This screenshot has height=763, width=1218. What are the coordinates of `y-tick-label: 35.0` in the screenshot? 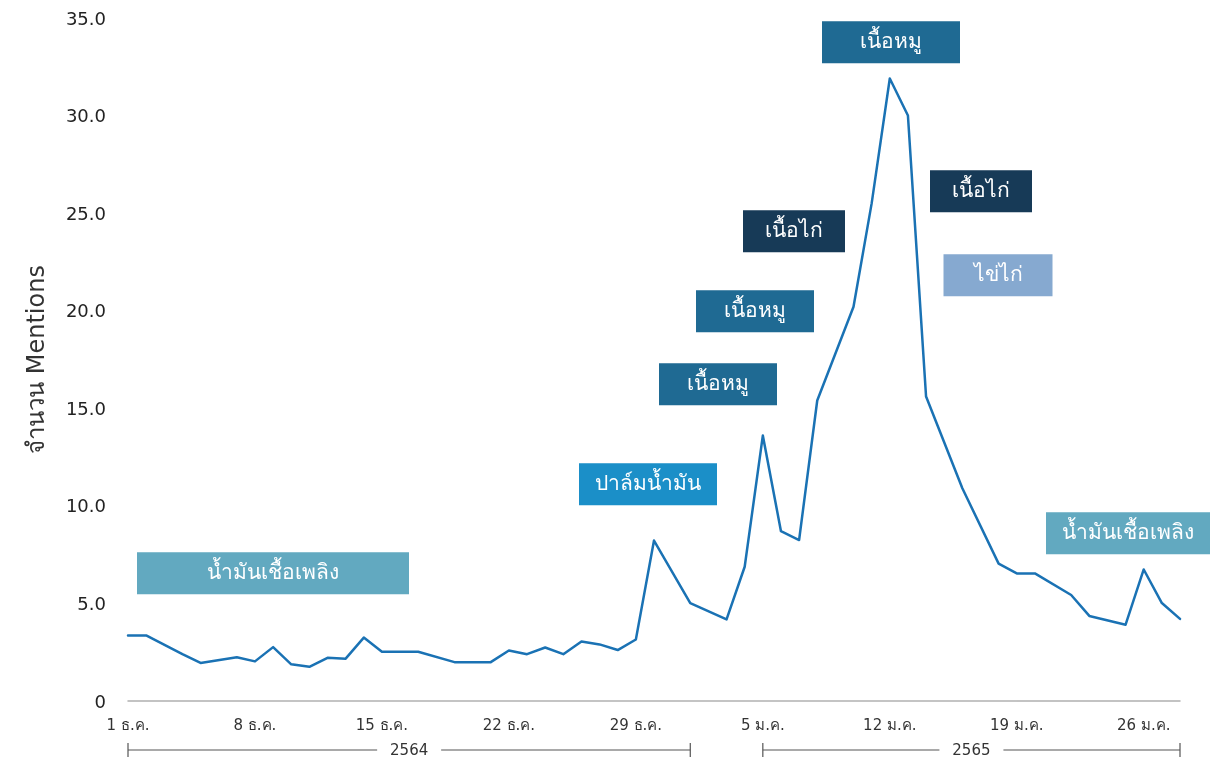 It's located at (85, 18).